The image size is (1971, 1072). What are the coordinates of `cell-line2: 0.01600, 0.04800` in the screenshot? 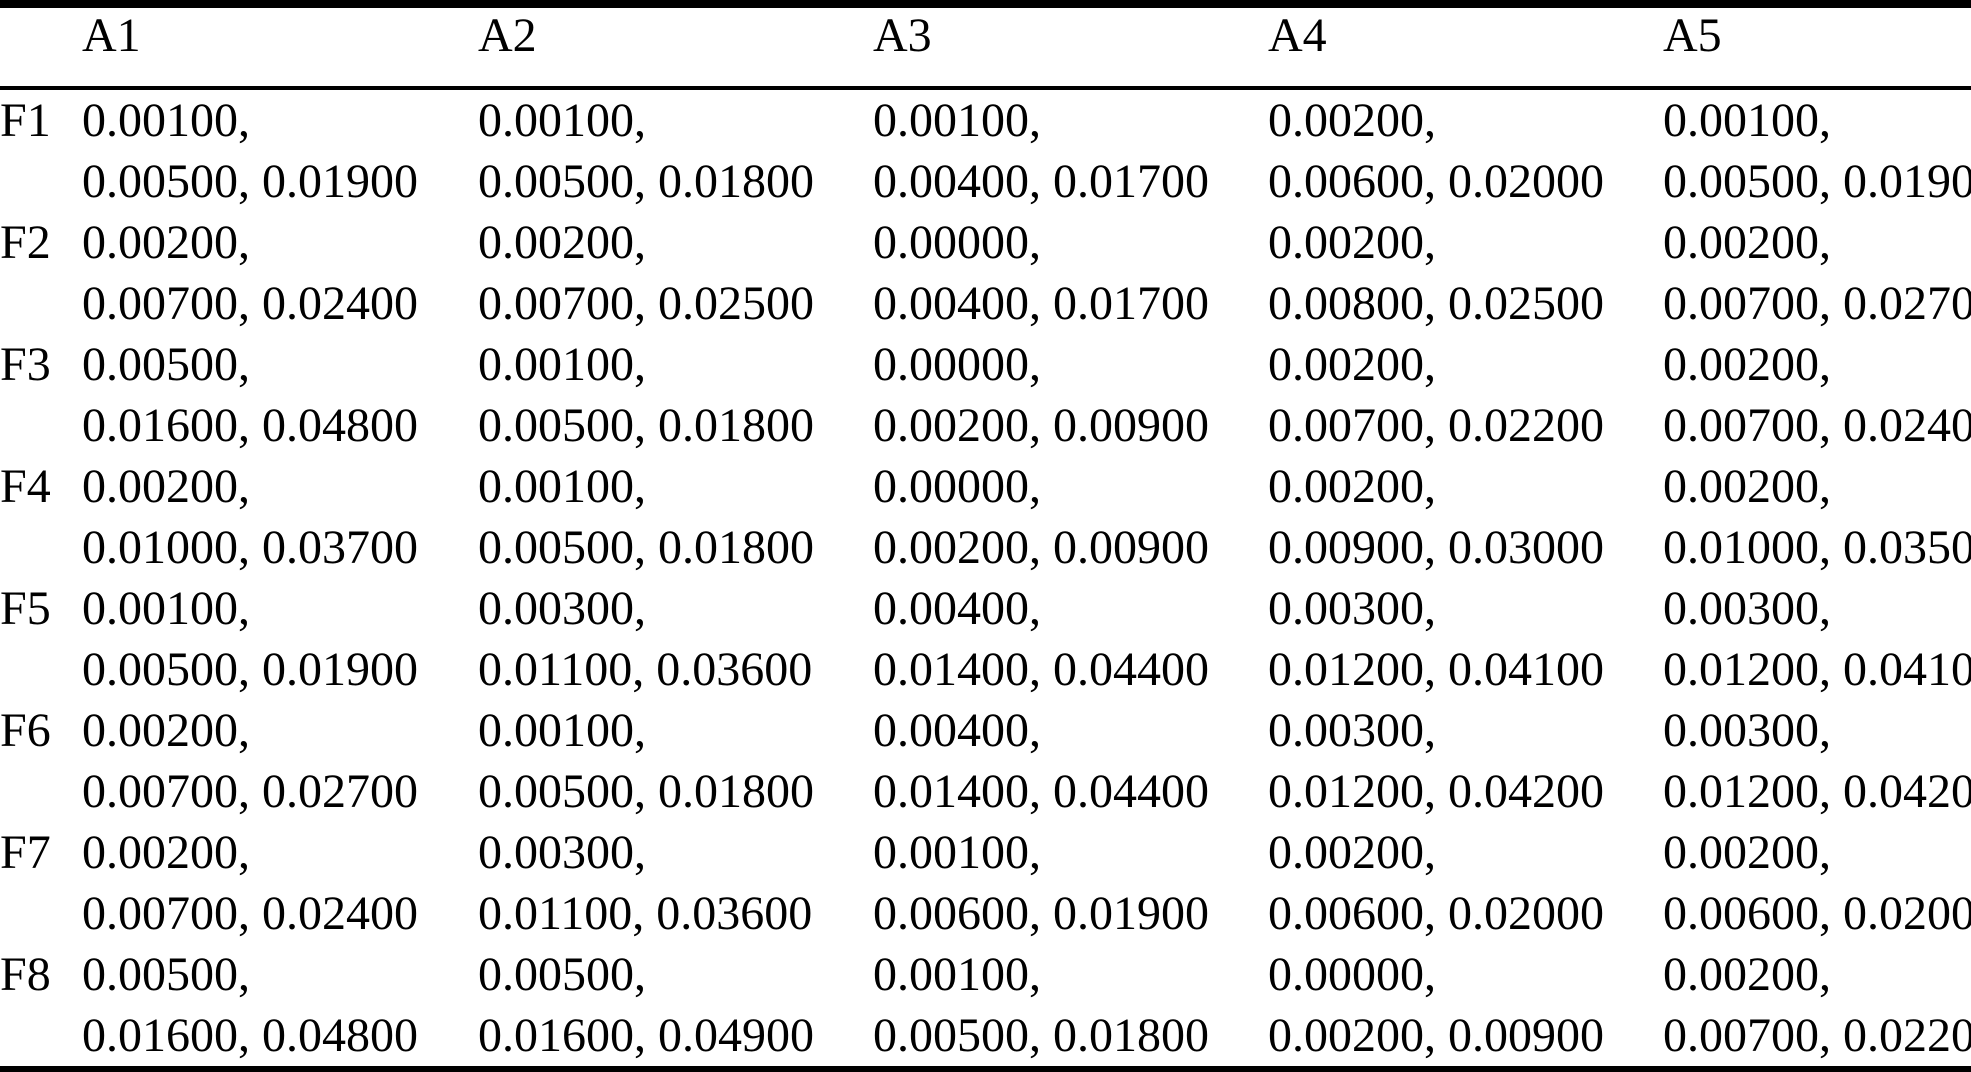 It's located at (250, 425).